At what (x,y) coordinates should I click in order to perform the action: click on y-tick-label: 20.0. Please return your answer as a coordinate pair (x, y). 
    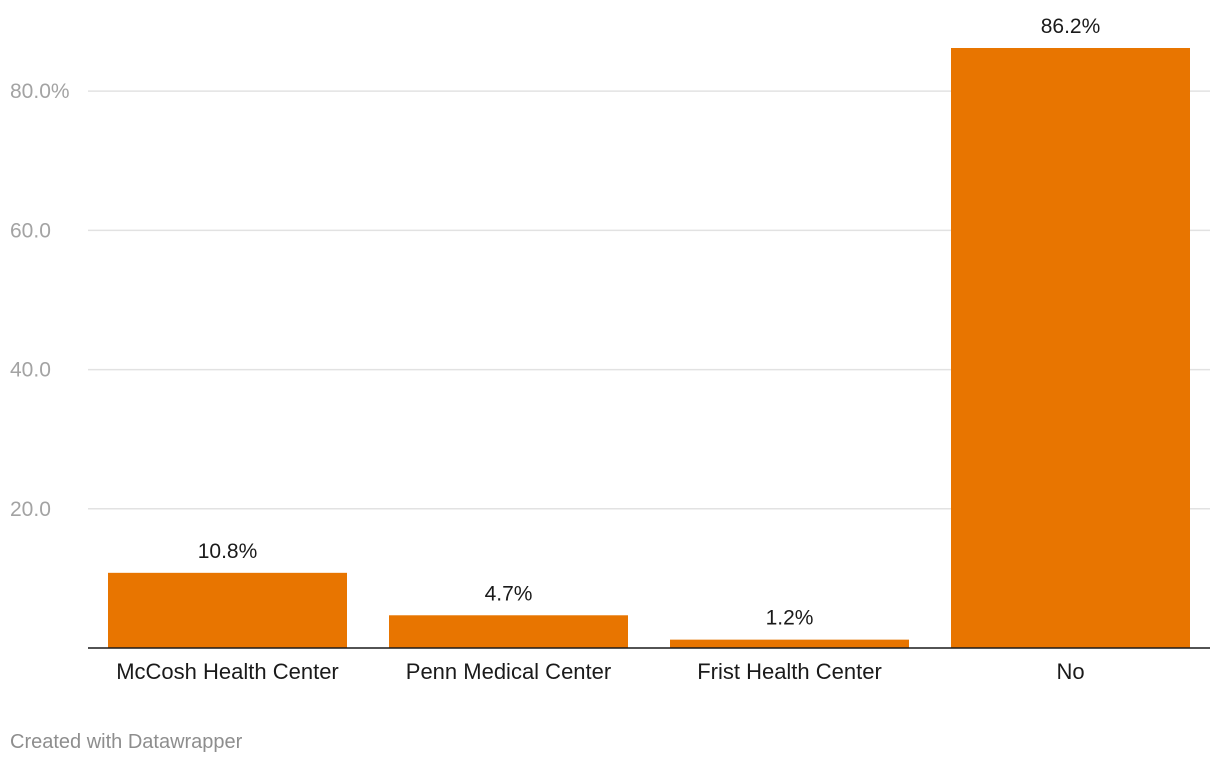
    Looking at the image, I should click on (30, 509).